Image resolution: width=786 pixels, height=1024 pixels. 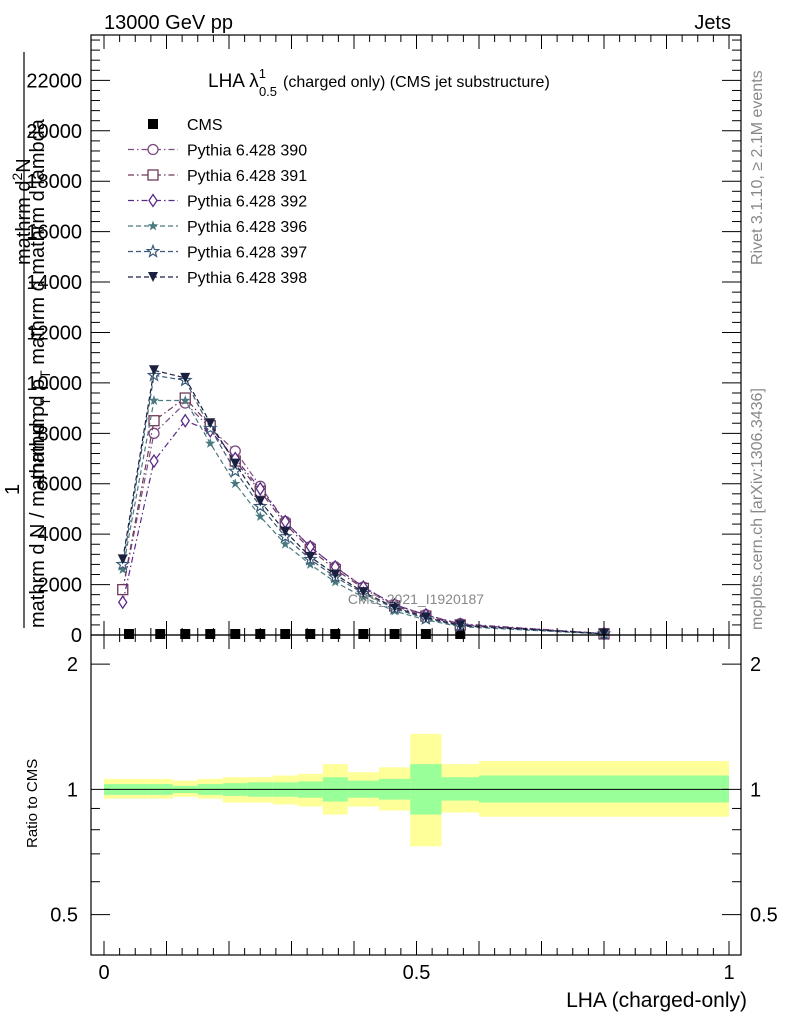 What do you see at coordinates (416, 599) in the screenshot?
I see `analysis-watermark: CMS_2021_I1920187` at bounding box center [416, 599].